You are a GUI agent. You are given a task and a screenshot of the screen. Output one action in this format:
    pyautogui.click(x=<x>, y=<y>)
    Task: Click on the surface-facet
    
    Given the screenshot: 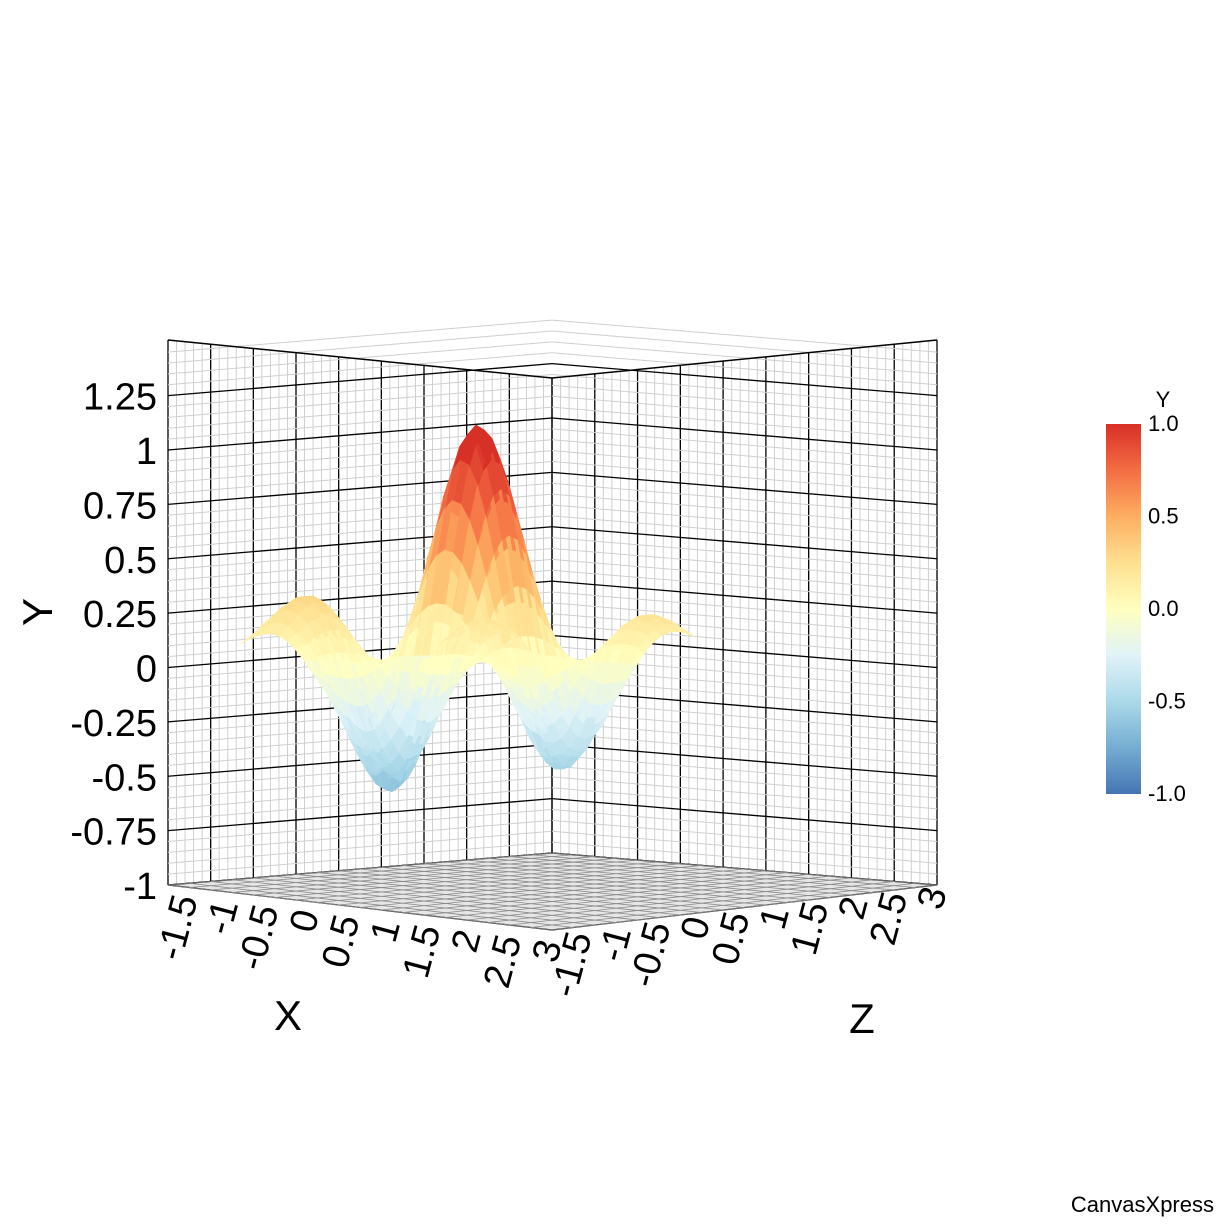 What is the action you would take?
    pyautogui.click(x=248, y=638)
    